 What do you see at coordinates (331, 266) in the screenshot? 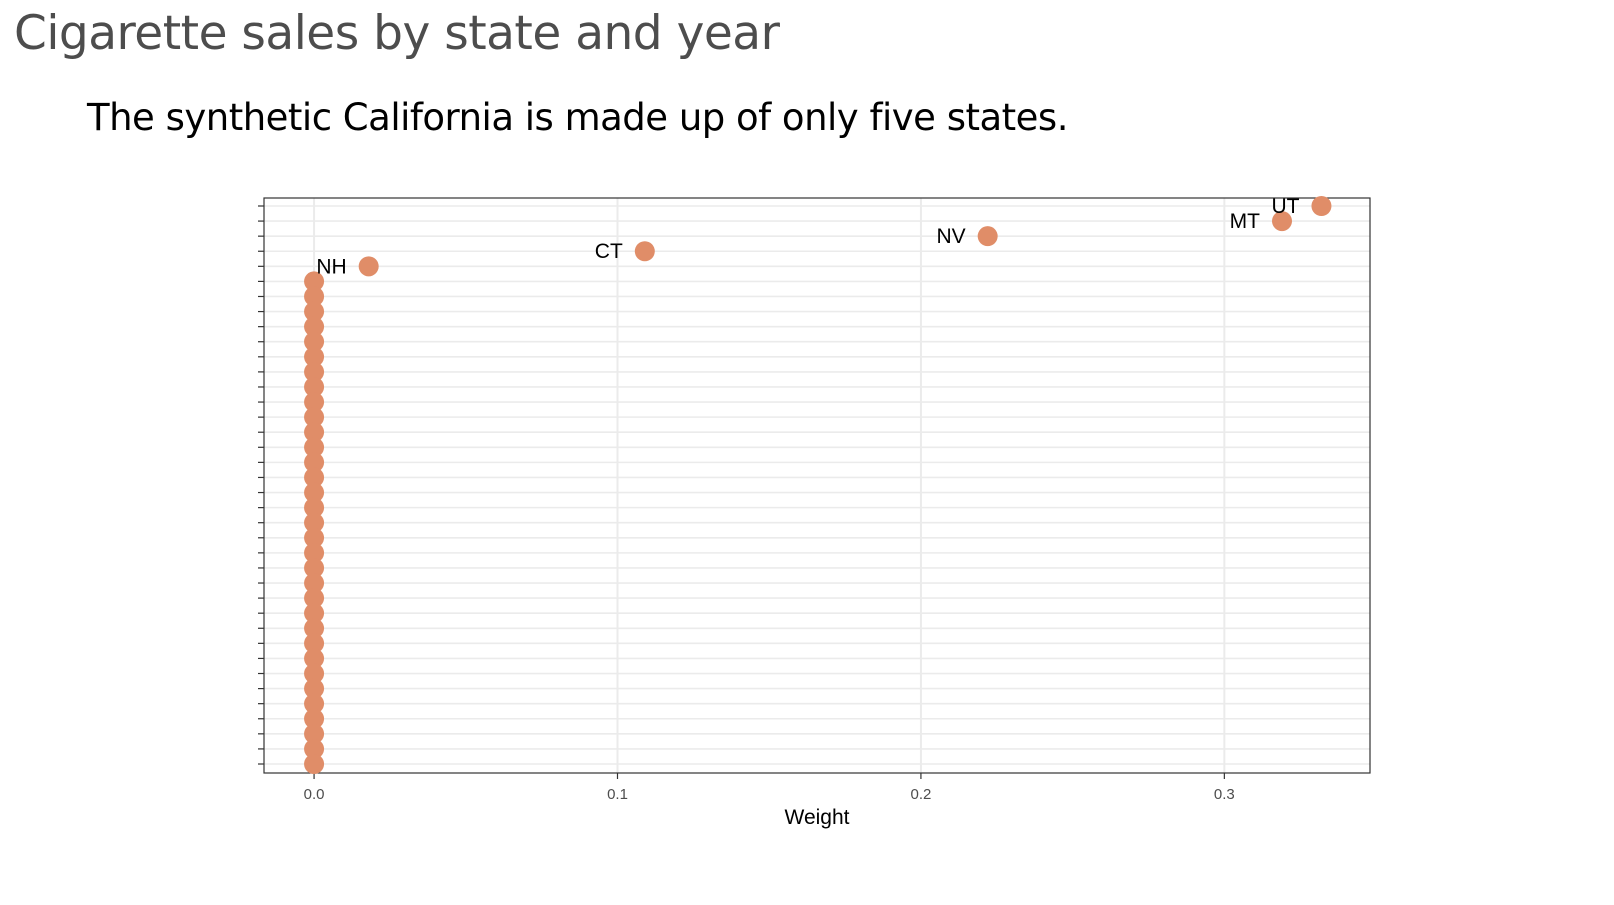
I see `point-label: NH` at bounding box center [331, 266].